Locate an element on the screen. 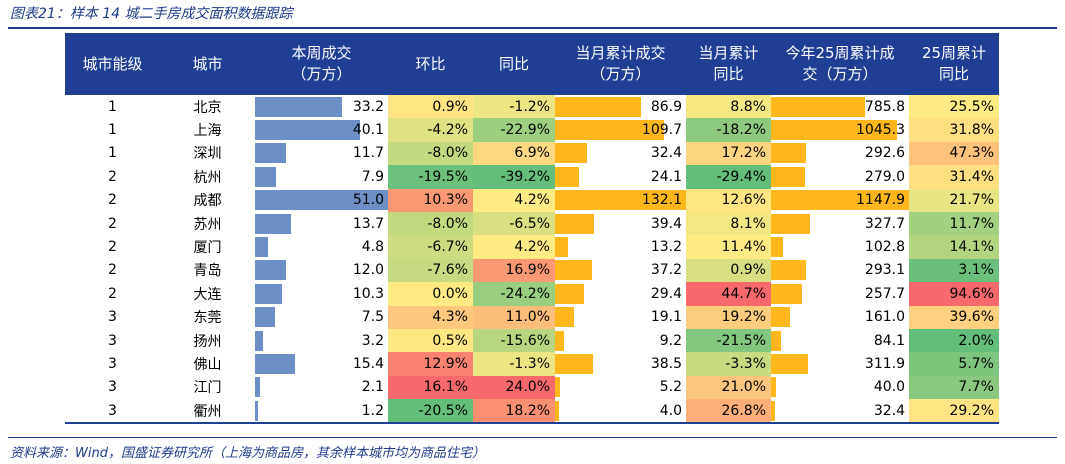  year-cumulative-cell-value: 279.0 is located at coordinates (884, 176).